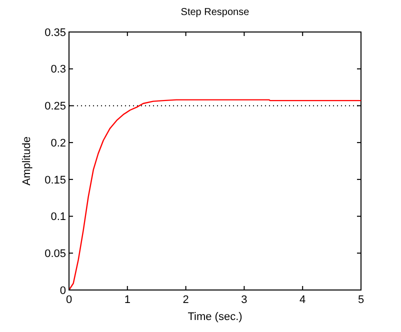  I want to click on y-tick-label: 0.15, so click(55, 180).